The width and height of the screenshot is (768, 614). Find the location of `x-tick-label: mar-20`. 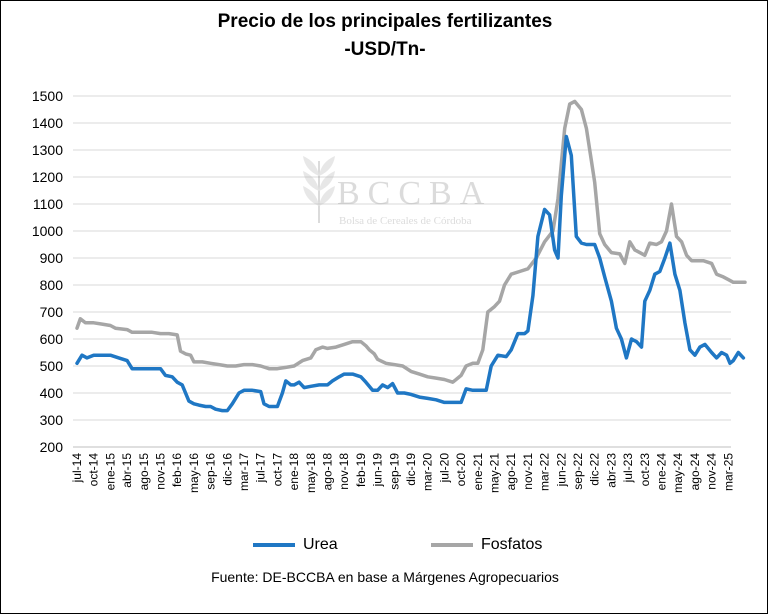

x-tick-label: mar-20 is located at coordinates (428, 472).